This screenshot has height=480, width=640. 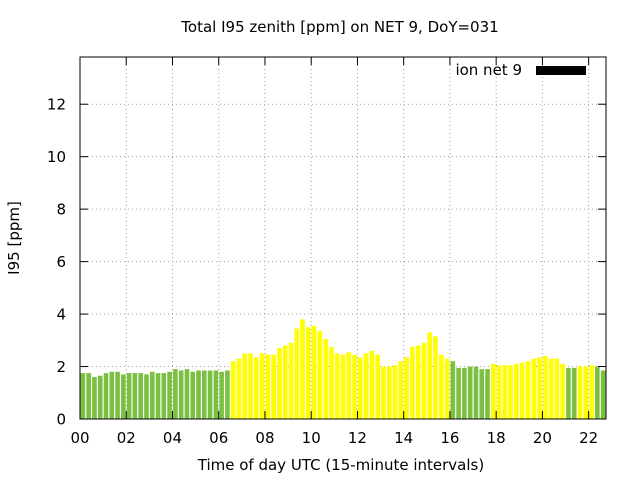 I want to click on x-tick-label: 08, so click(x=264, y=438).